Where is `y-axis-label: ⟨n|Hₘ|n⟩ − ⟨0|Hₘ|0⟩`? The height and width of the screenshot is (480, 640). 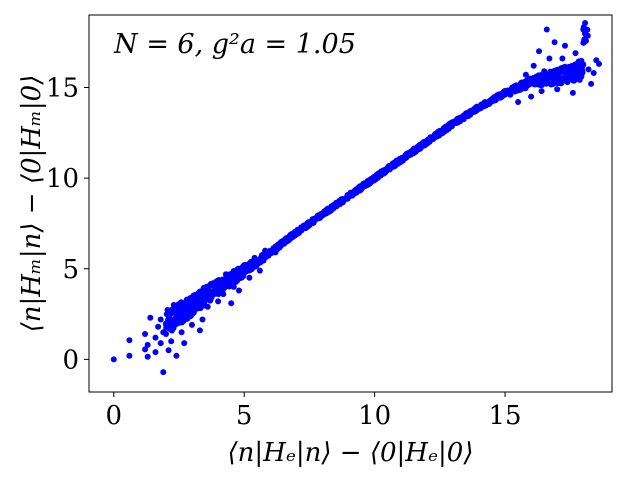 y-axis-label: ⟨n|Hₘ|n⟩ − ⟨0|Hₘ|0⟩ is located at coordinates (32, 204).